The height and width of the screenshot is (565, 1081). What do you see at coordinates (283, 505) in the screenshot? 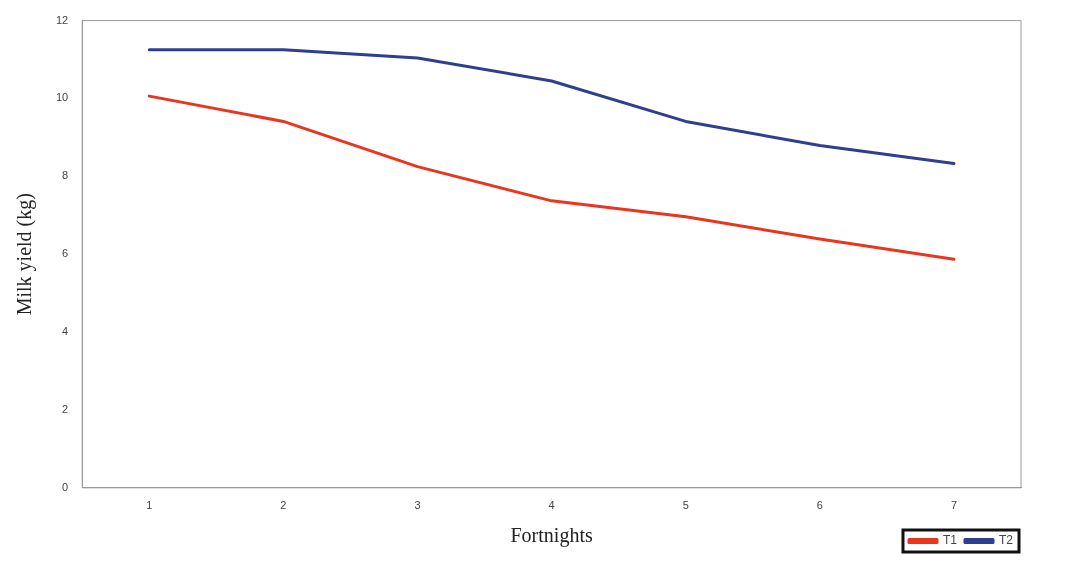
I see `x-tick-label: 2` at bounding box center [283, 505].